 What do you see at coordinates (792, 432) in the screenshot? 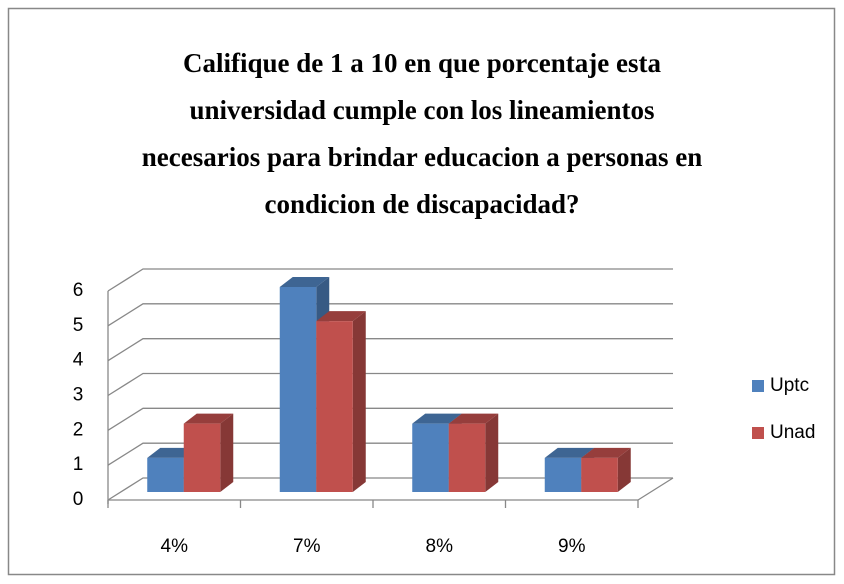
I see `legend-label: Unad` at bounding box center [792, 432].